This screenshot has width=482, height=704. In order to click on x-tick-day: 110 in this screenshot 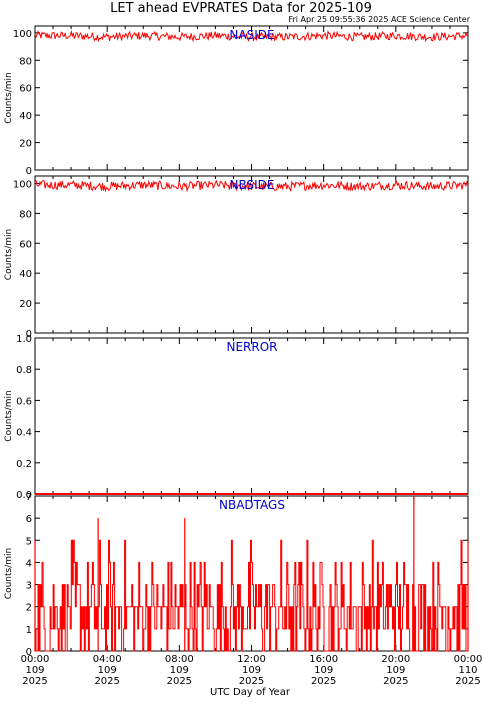, I will do `click(467, 670)`.